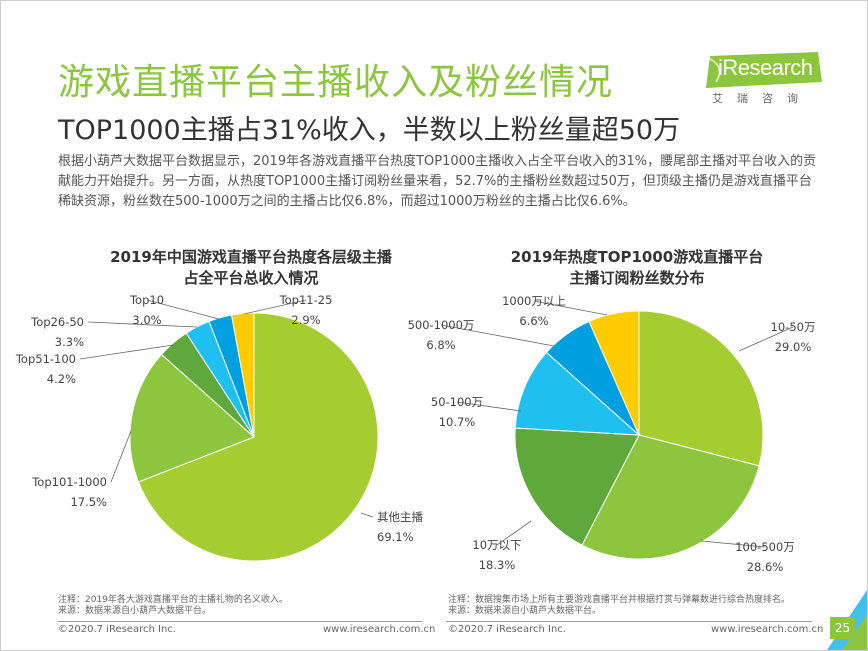  Describe the element at coordinates (251, 268) in the screenshot. I see `left-chart-title: 2019年中国游戏直播平台热度各层级主播 占全平台总收入情况` at that location.